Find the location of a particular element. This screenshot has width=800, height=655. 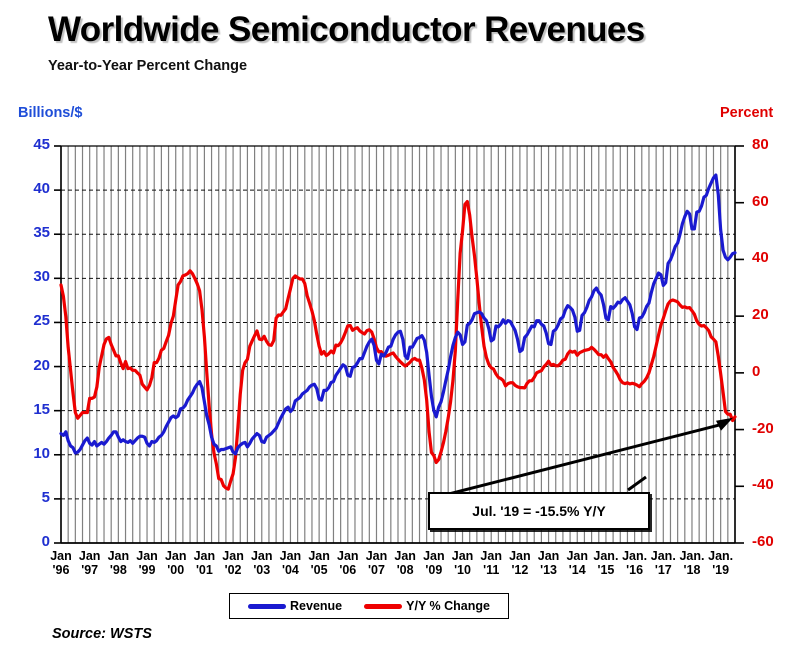

x-axis-tick-label: Jan '12 is located at coordinates (520, 563).